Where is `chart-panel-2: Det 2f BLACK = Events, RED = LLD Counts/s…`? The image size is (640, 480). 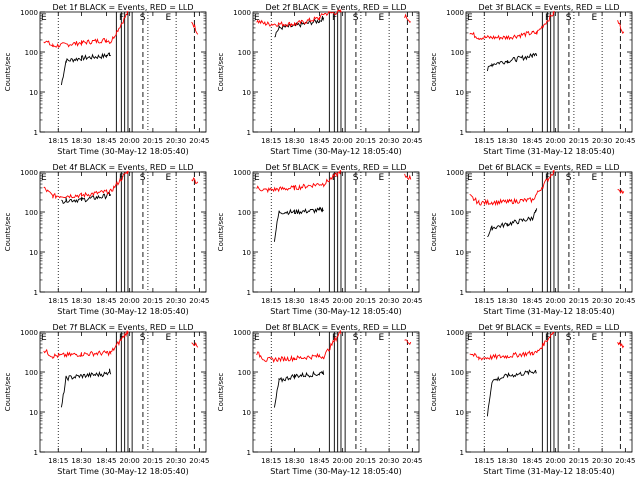
chart-panel-2: Det 2f BLACK = Events, RED = LLD Counts/s… is located at coordinates (319, 79).